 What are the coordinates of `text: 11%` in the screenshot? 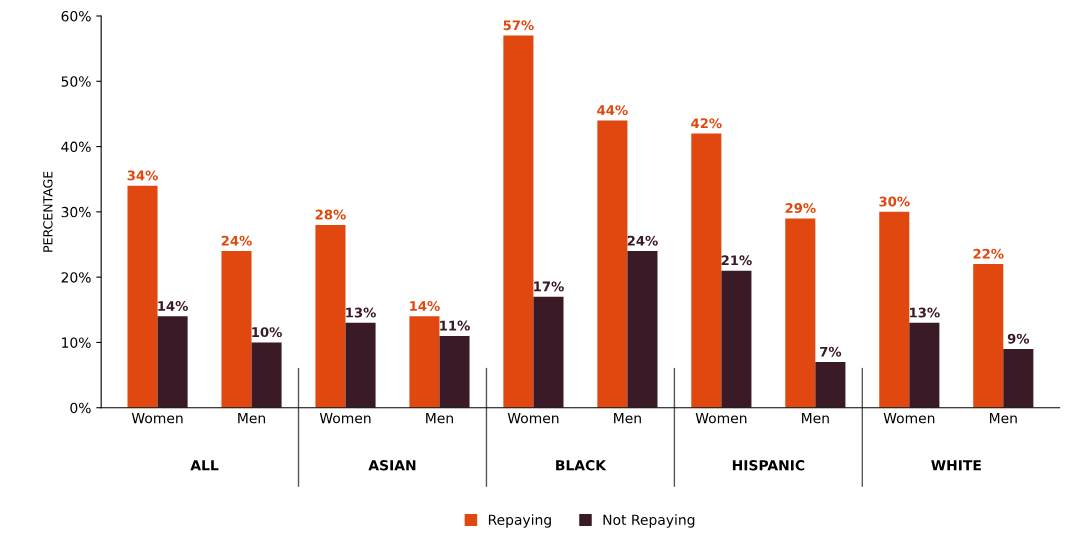 It's located at (455, 325).